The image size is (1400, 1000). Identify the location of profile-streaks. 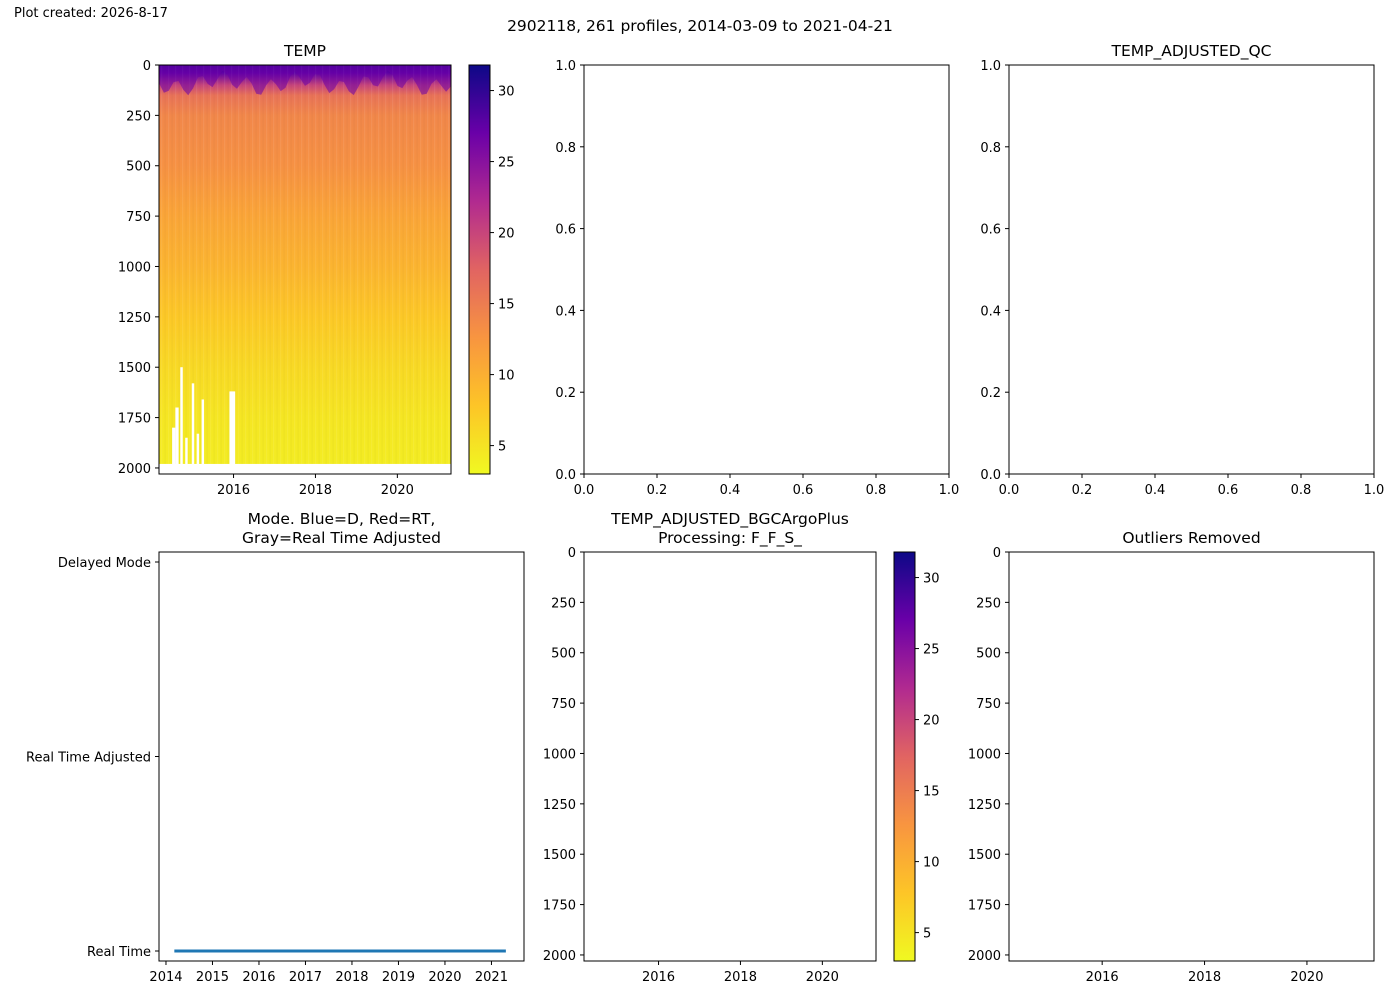
(305, 264).